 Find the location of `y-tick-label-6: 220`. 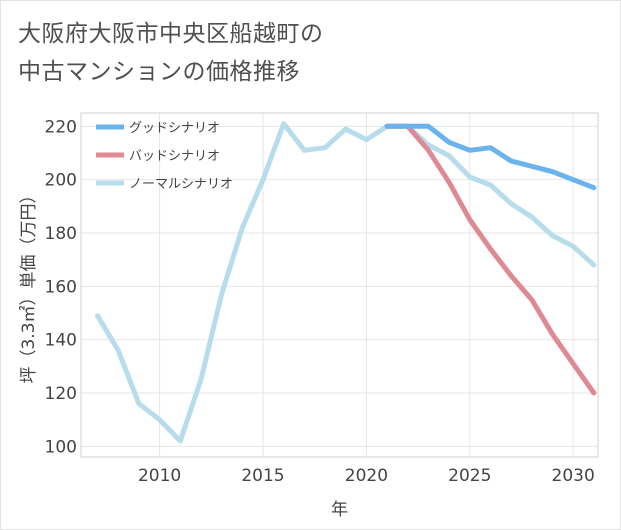

y-tick-label-6: 220 is located at coordinates (61, 127).